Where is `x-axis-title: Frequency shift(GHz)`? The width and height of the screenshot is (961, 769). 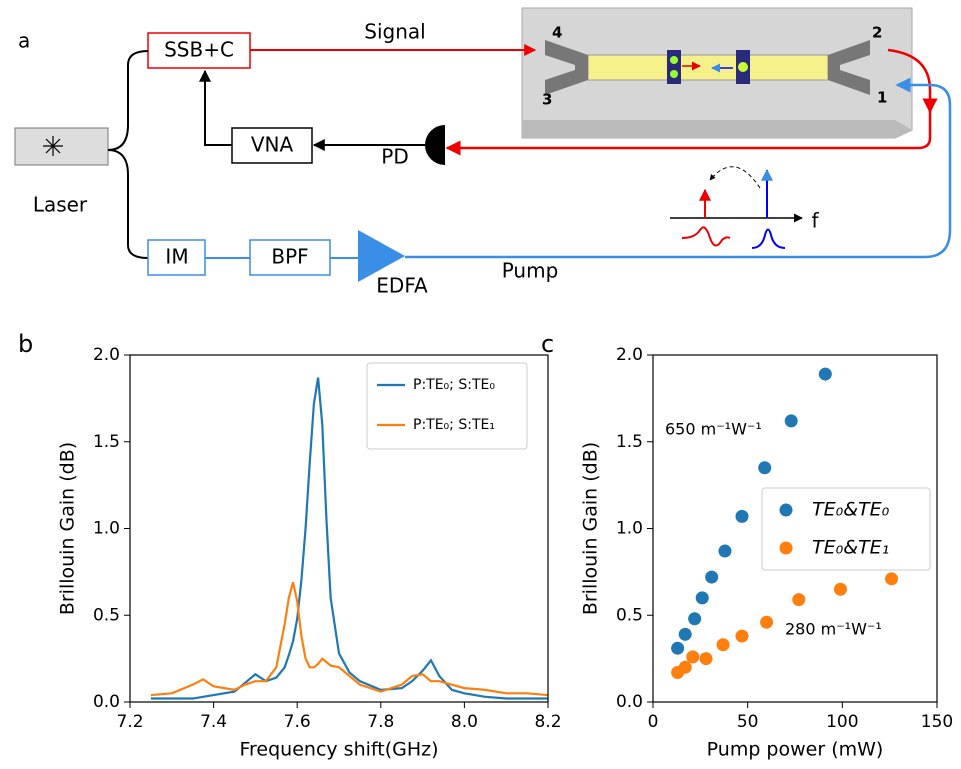 x-axis-title: Frequency shift(GHz) is located at coordinates (338, 750).